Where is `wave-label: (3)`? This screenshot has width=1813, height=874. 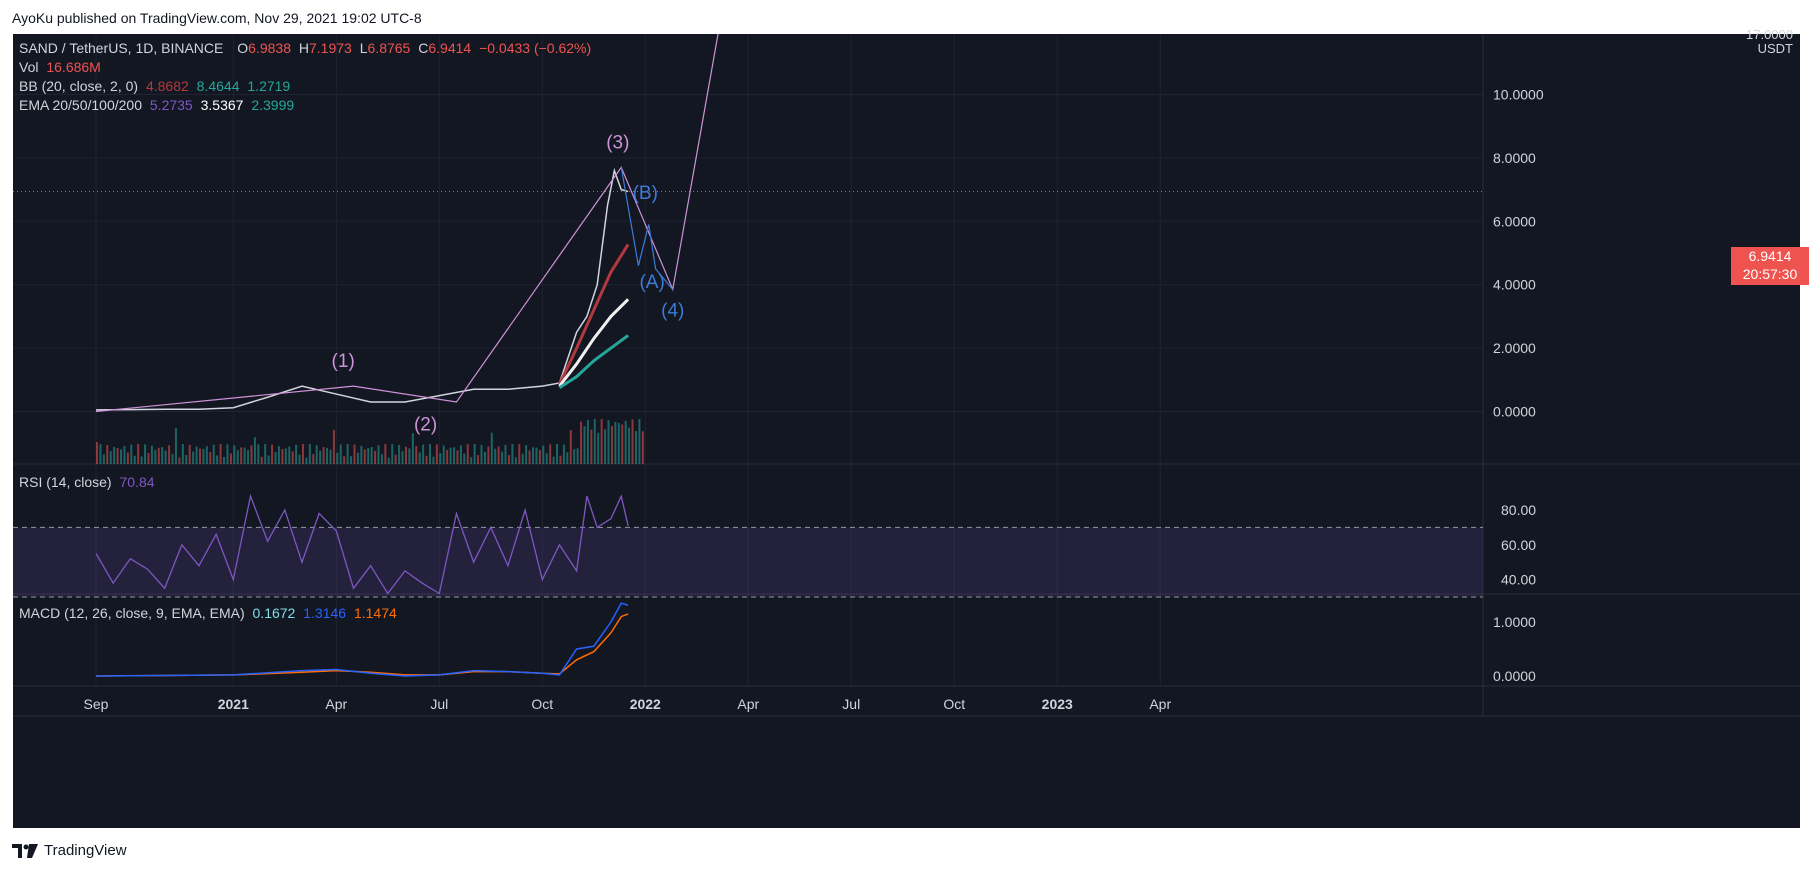 wave-label: (3) is located at coordinates (617, 142).